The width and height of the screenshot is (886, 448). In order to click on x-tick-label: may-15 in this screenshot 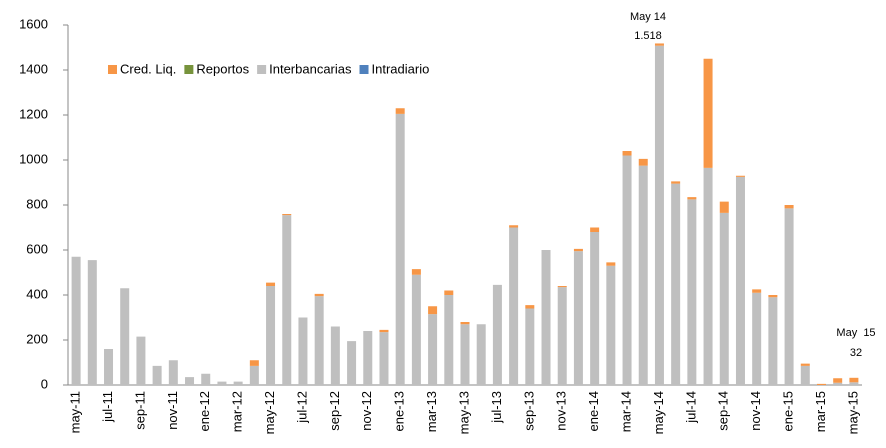, I will do `click(852, 412)`.